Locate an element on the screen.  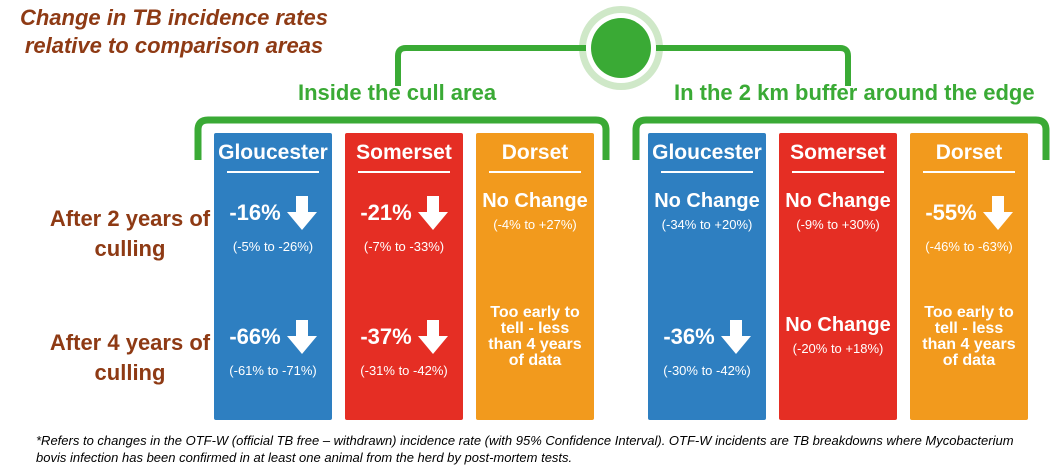
confidence-interval: (-20% to +18%) is located at coordinates (838, 348).